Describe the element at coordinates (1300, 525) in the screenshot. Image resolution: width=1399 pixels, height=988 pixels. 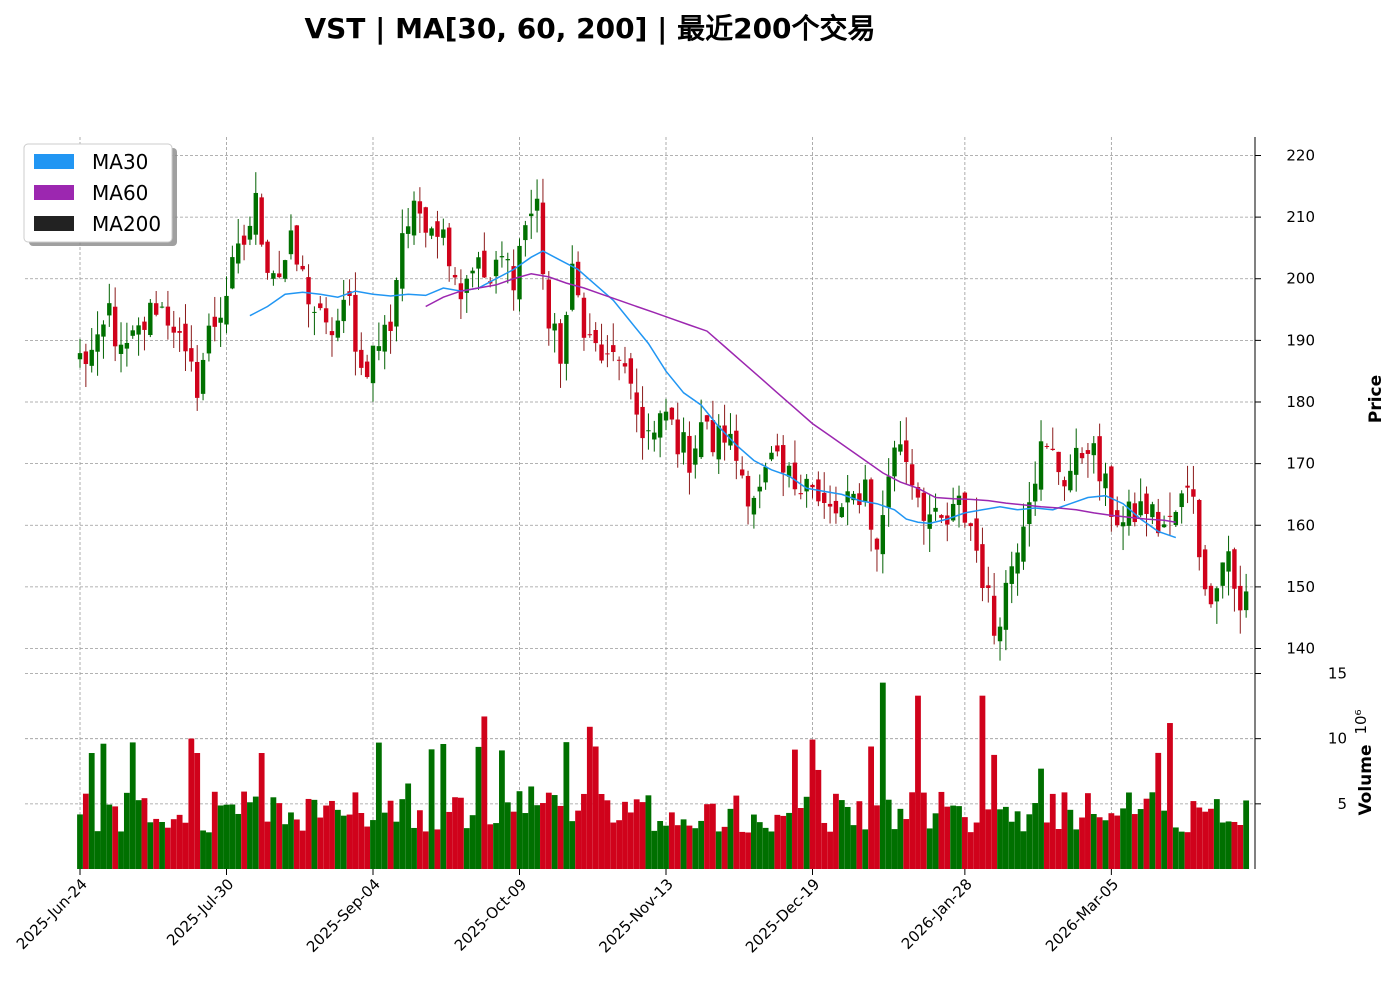
I see `price-tick-label: 160` at that location.